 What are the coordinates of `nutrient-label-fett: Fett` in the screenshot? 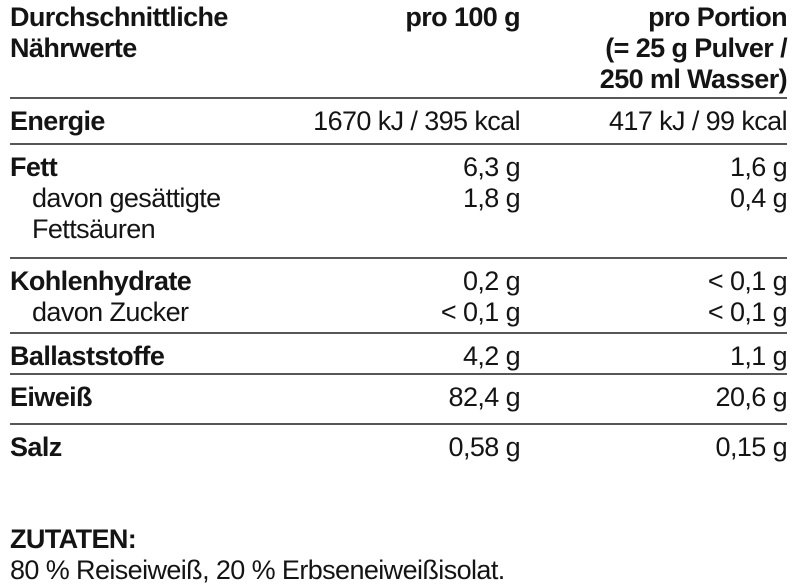 It's located at (34, 167).